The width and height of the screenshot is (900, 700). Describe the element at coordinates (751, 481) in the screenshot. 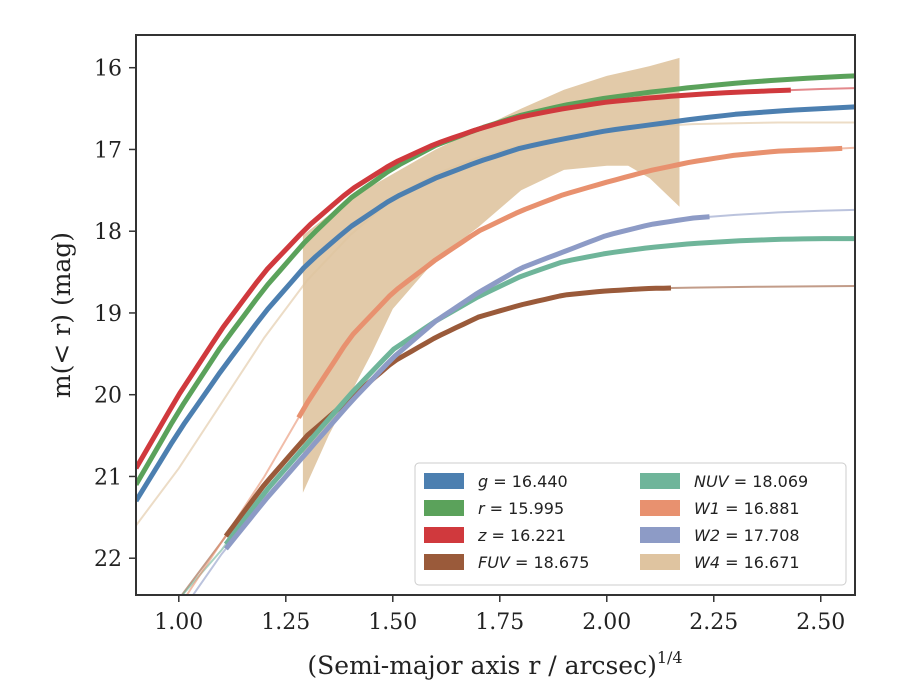

I see `legend-label-nuv: NUV = 18.069` at that location.